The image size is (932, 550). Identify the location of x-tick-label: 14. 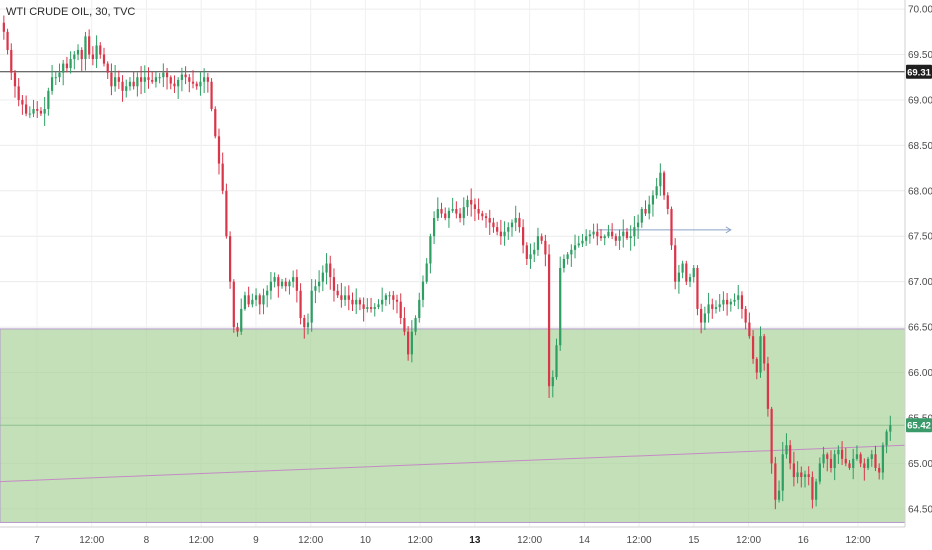
(585, 540).